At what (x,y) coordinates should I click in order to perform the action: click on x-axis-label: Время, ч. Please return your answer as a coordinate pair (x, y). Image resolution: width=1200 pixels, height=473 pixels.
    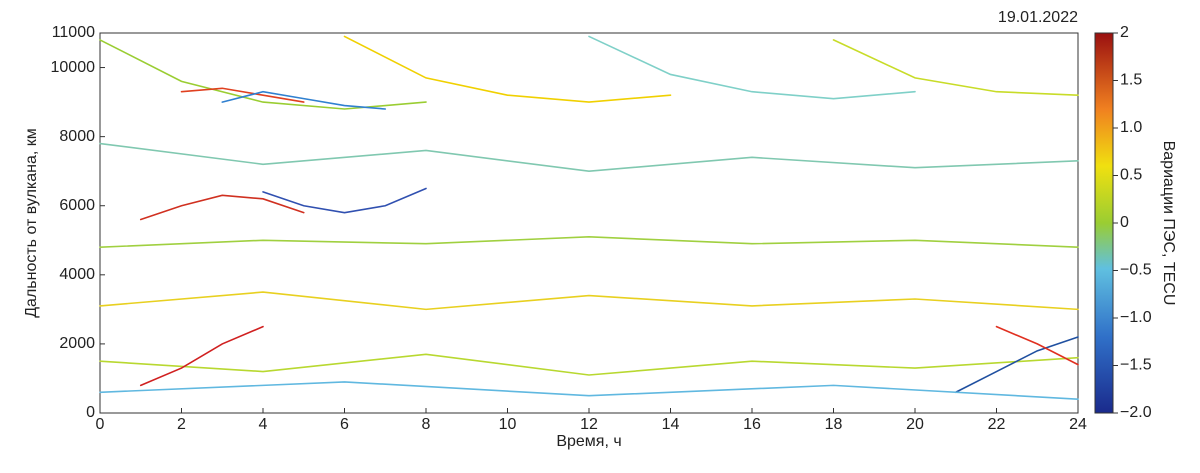
    Looking at the image, I should click on (588, 441).